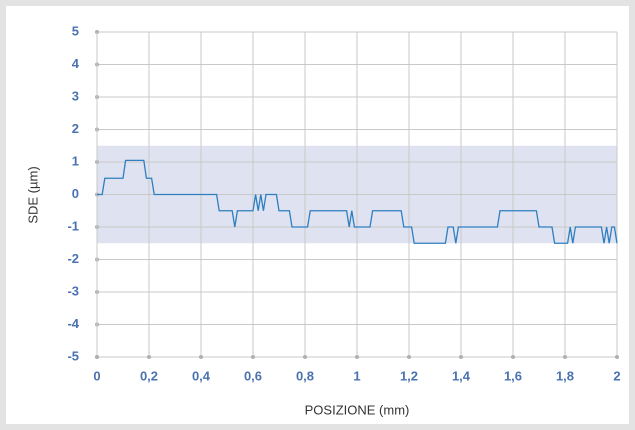 The image size is (635, 430). What do you see at coordinates (76, 63) in the screenshot?
I see `y-tick-label: 4` at bounding box center [76, 63].